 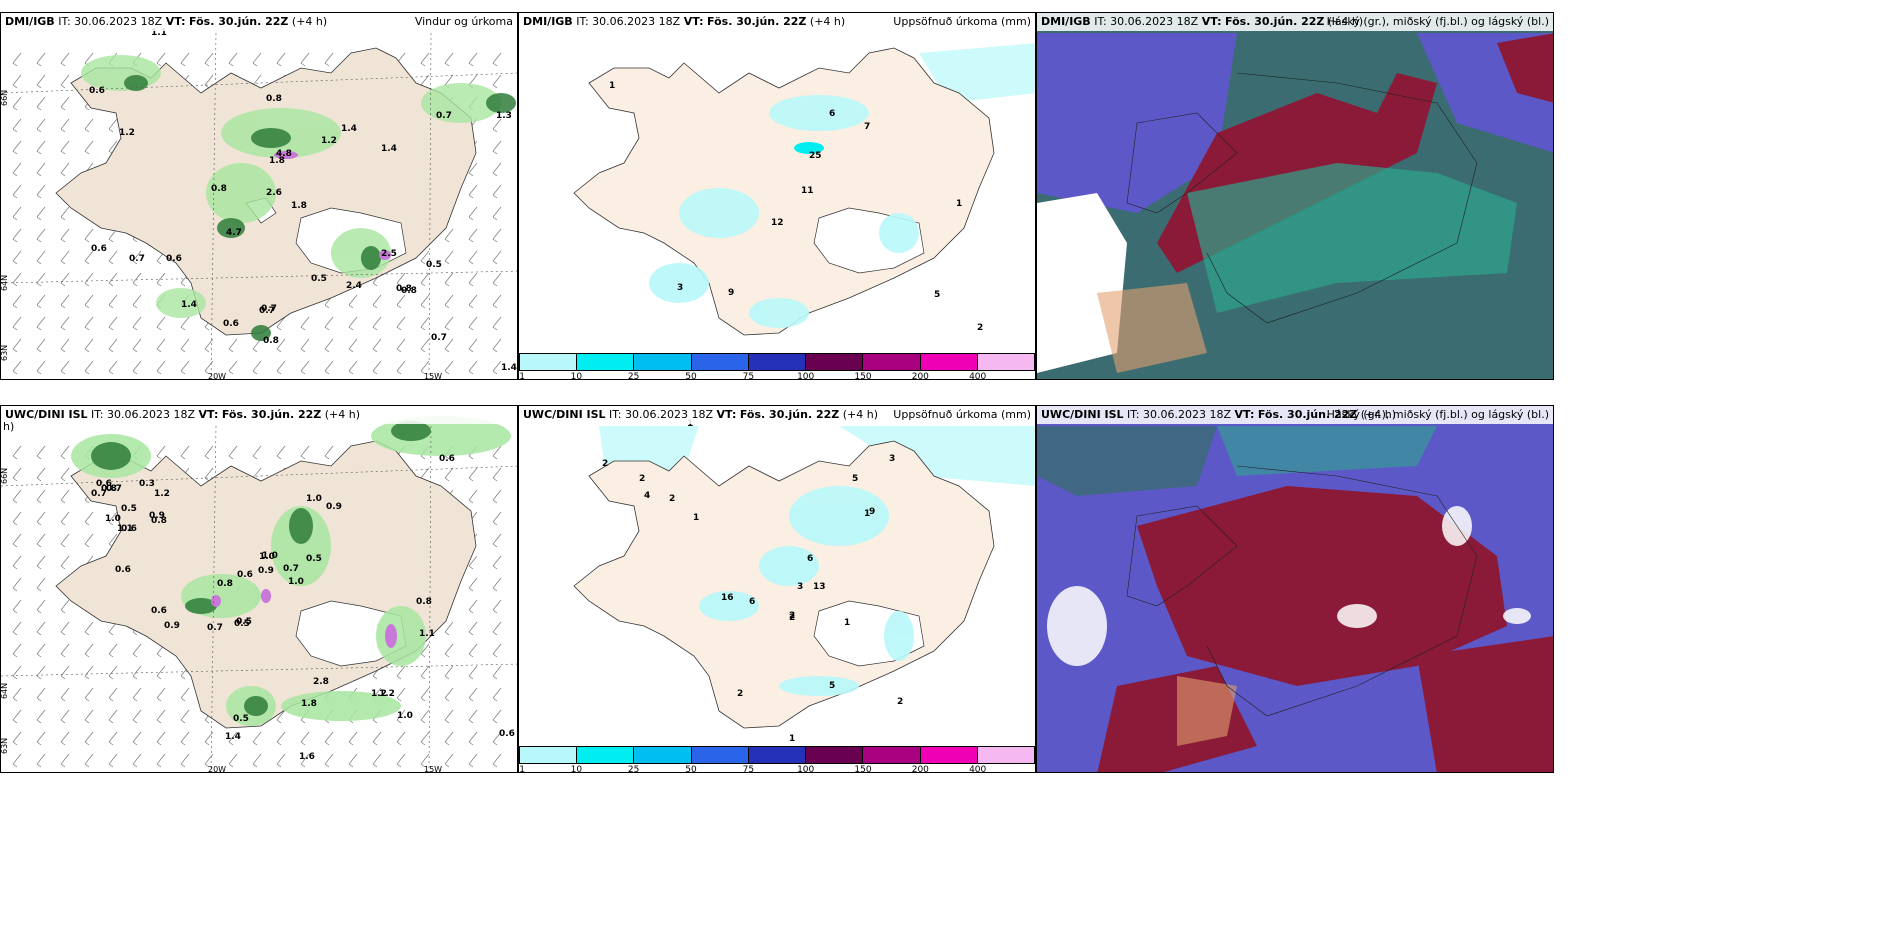 What do you see at coordinates (5, 353) in the screenshot?
I see `lat-label: 63N` at bounding box center [5, 353].